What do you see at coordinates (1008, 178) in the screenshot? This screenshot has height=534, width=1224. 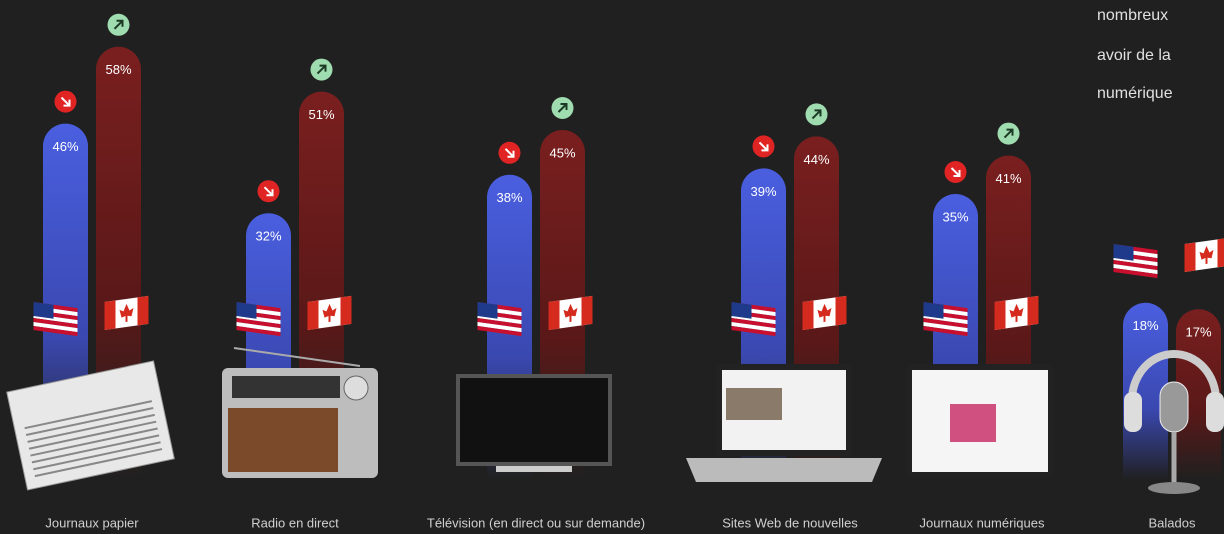 I see `value-label: 41%` at bounding box center [1008, 178].